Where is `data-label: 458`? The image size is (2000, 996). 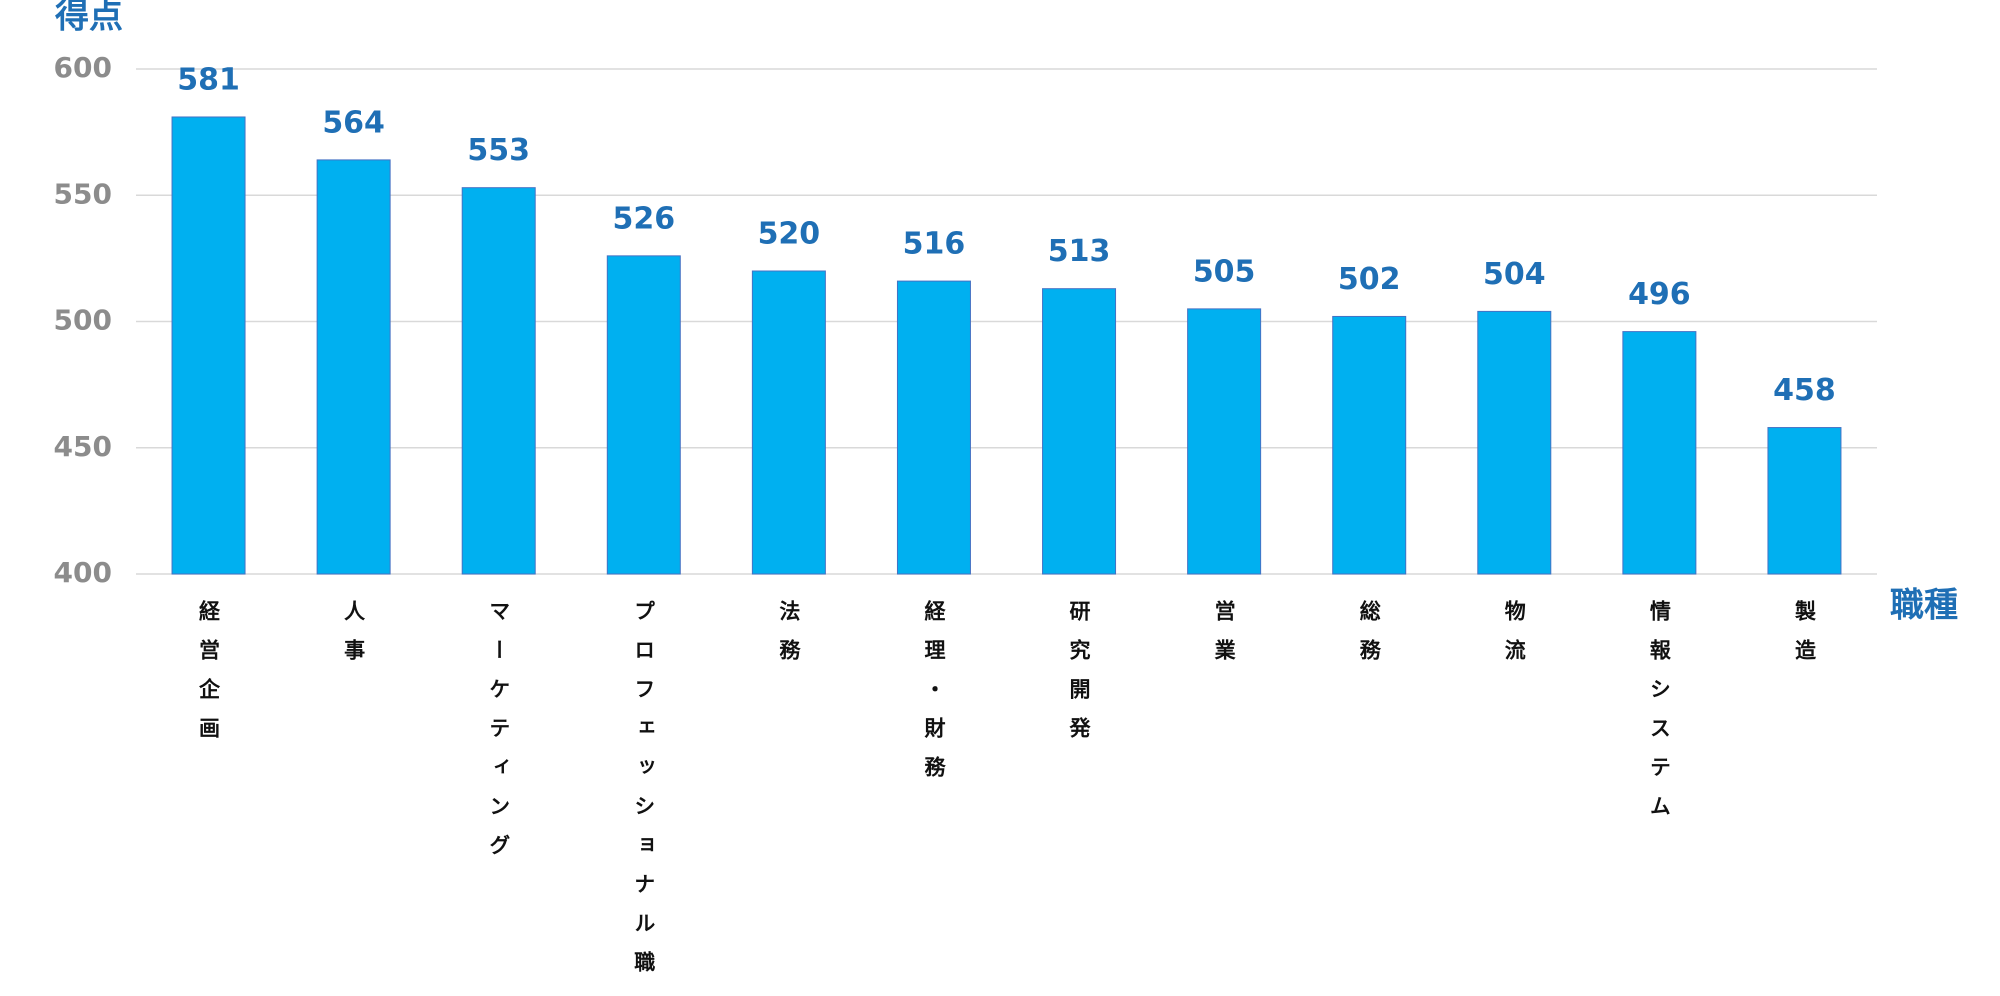 data-label: 458 is located at coordinates (1804, 390).